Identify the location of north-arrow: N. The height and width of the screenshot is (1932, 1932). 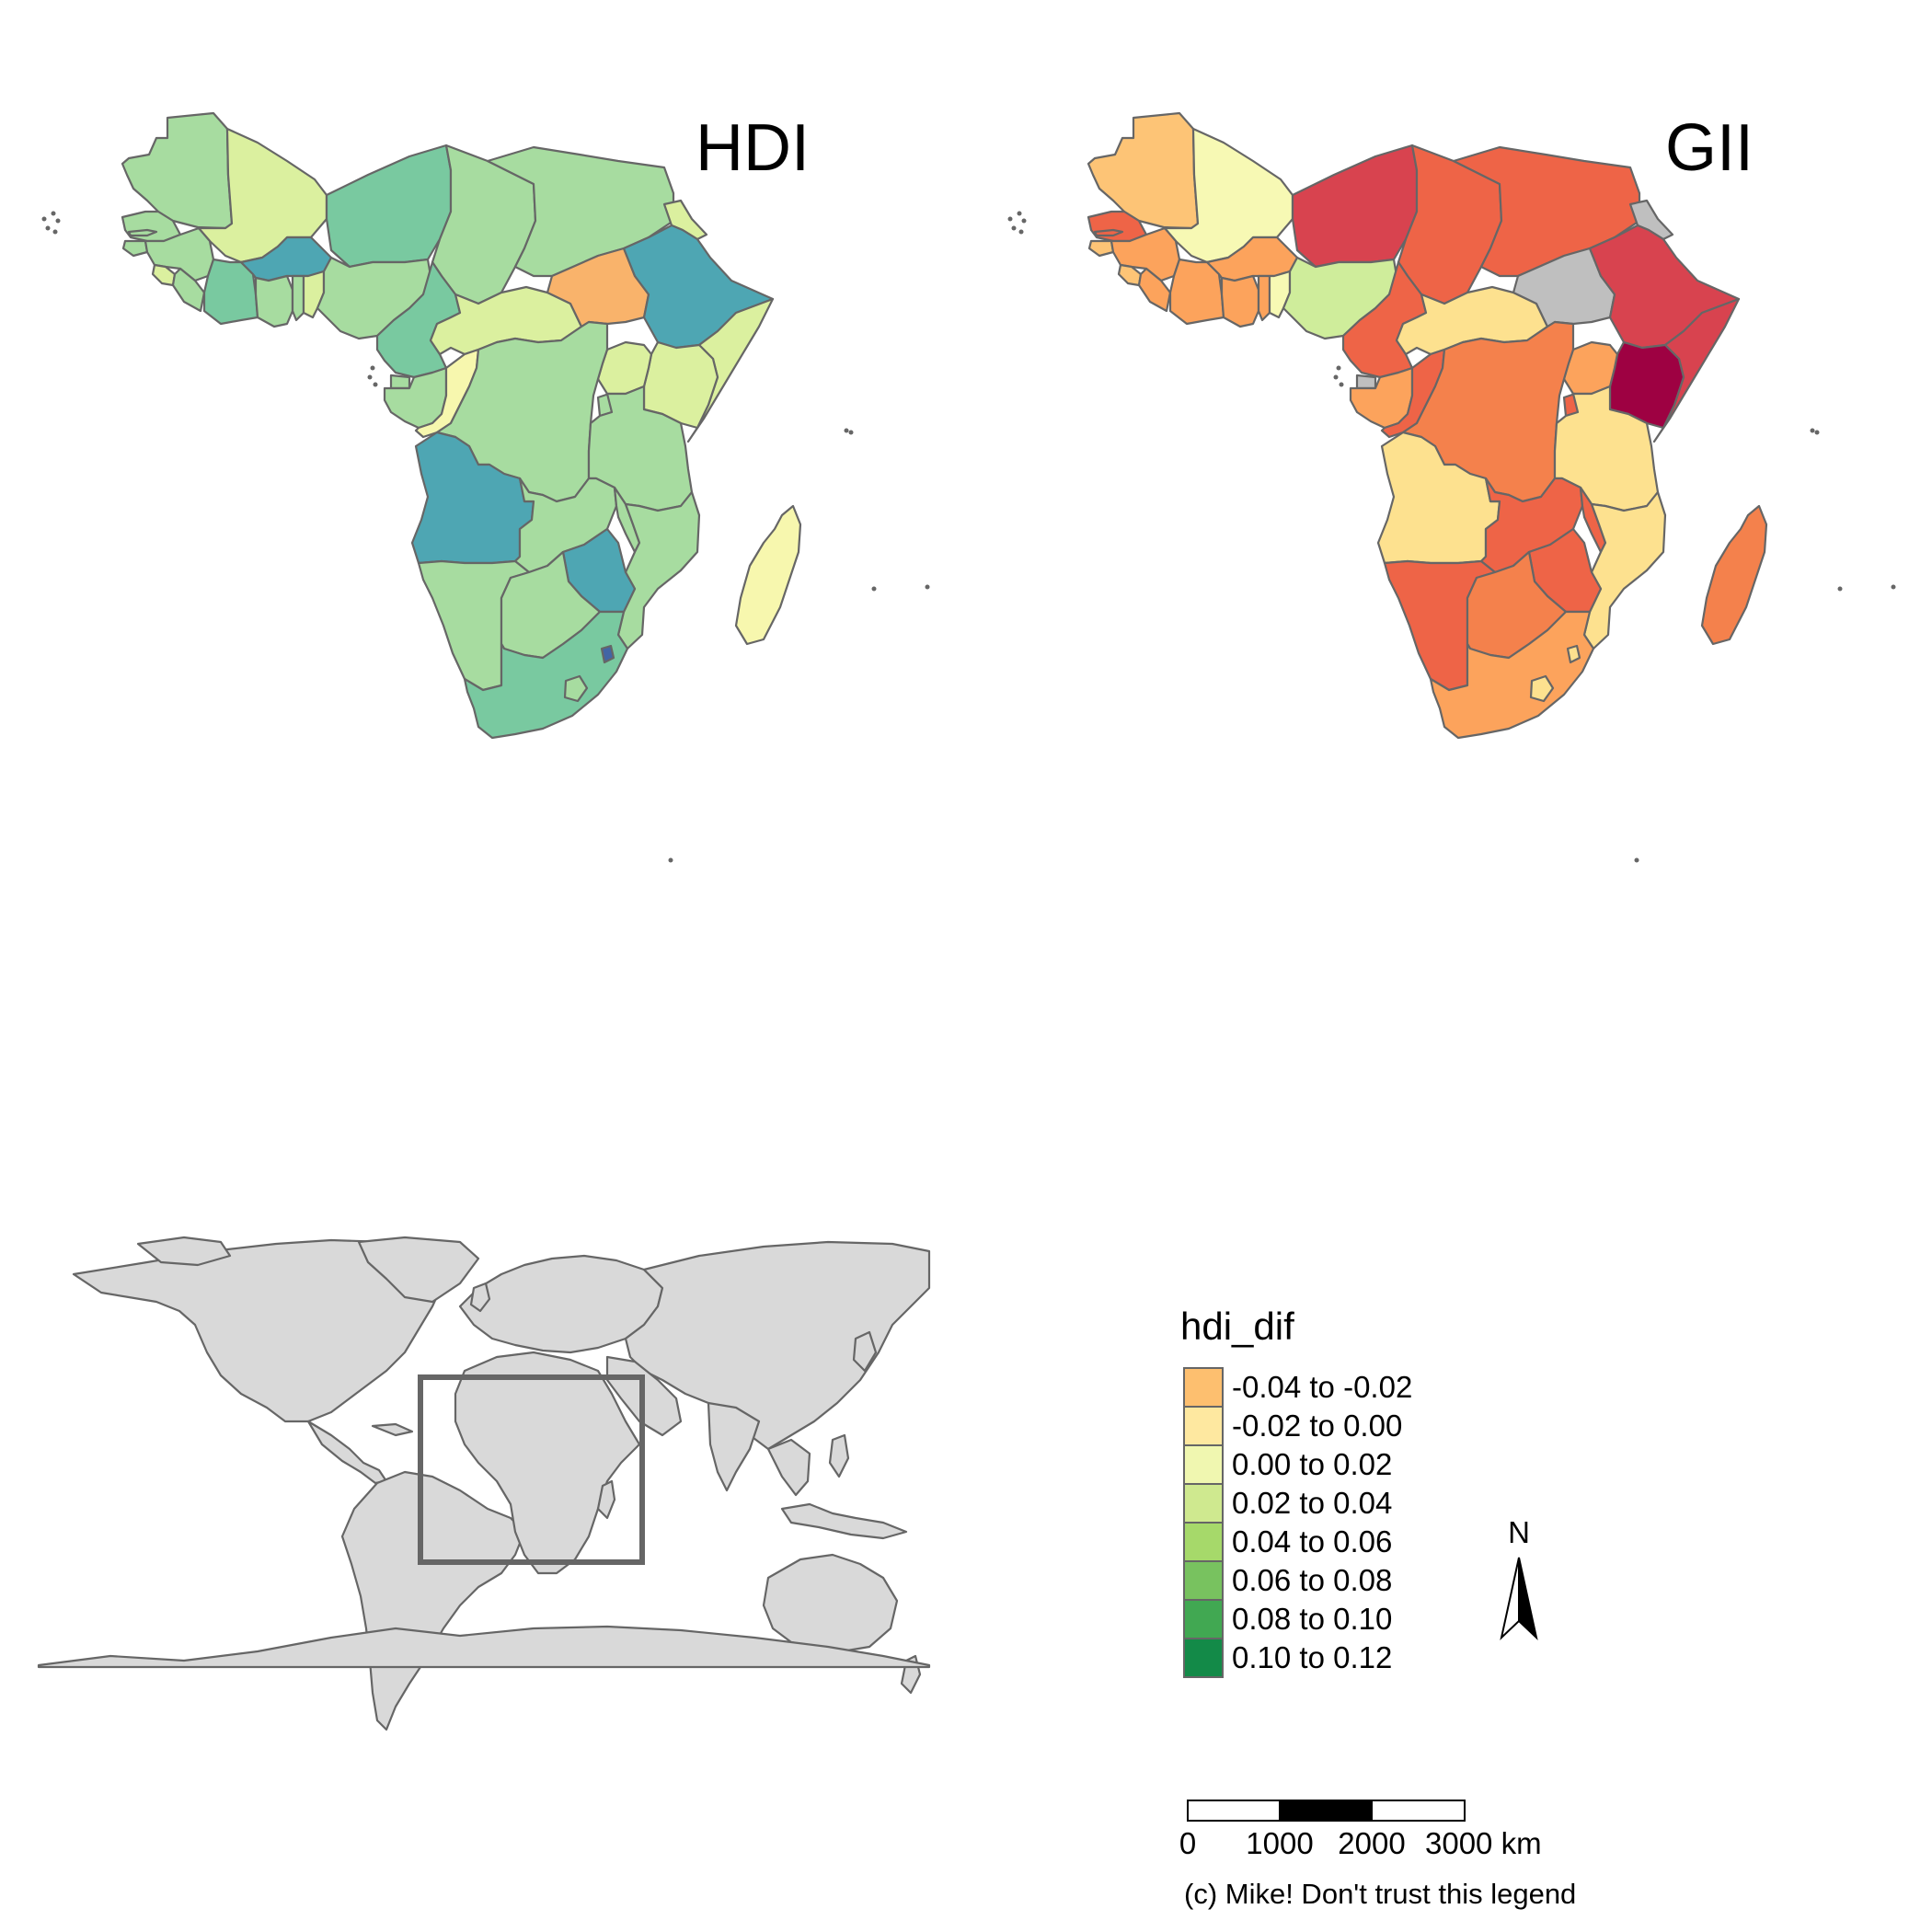
(1519, 1577).